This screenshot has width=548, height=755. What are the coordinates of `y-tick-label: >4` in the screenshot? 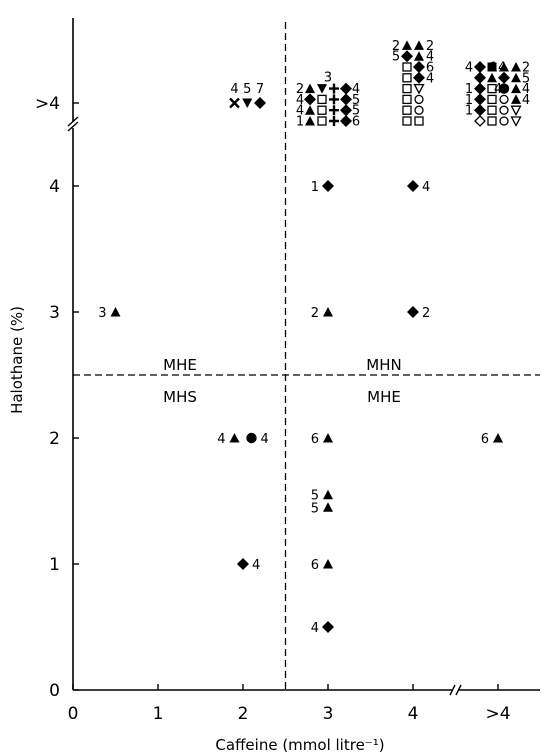 It's located at (47, 104).